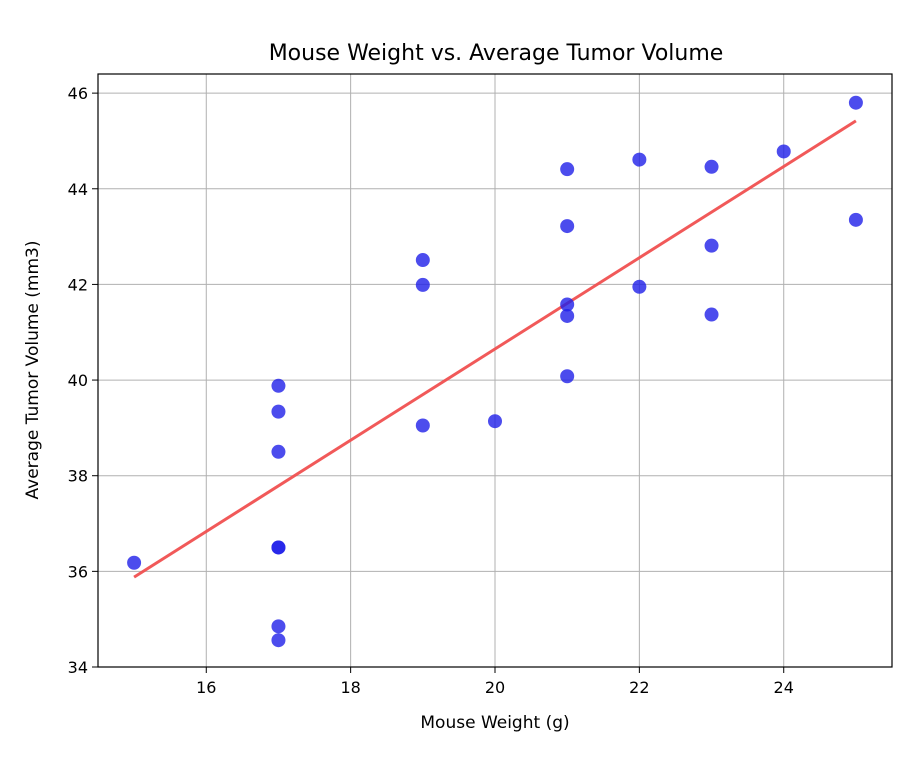 The height and width of the screenshot is (760, 922). Describe the element at coordinates (496, 53) in the screenshot. I see `chart-title: Mouse Weight vs. Average Tumor Volume` at that location.